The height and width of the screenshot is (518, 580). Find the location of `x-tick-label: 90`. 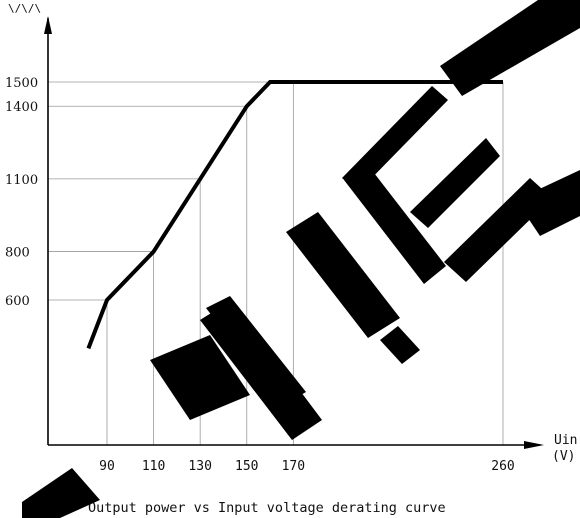

x-tick-label: 90 is located at coordinates (107, 466).